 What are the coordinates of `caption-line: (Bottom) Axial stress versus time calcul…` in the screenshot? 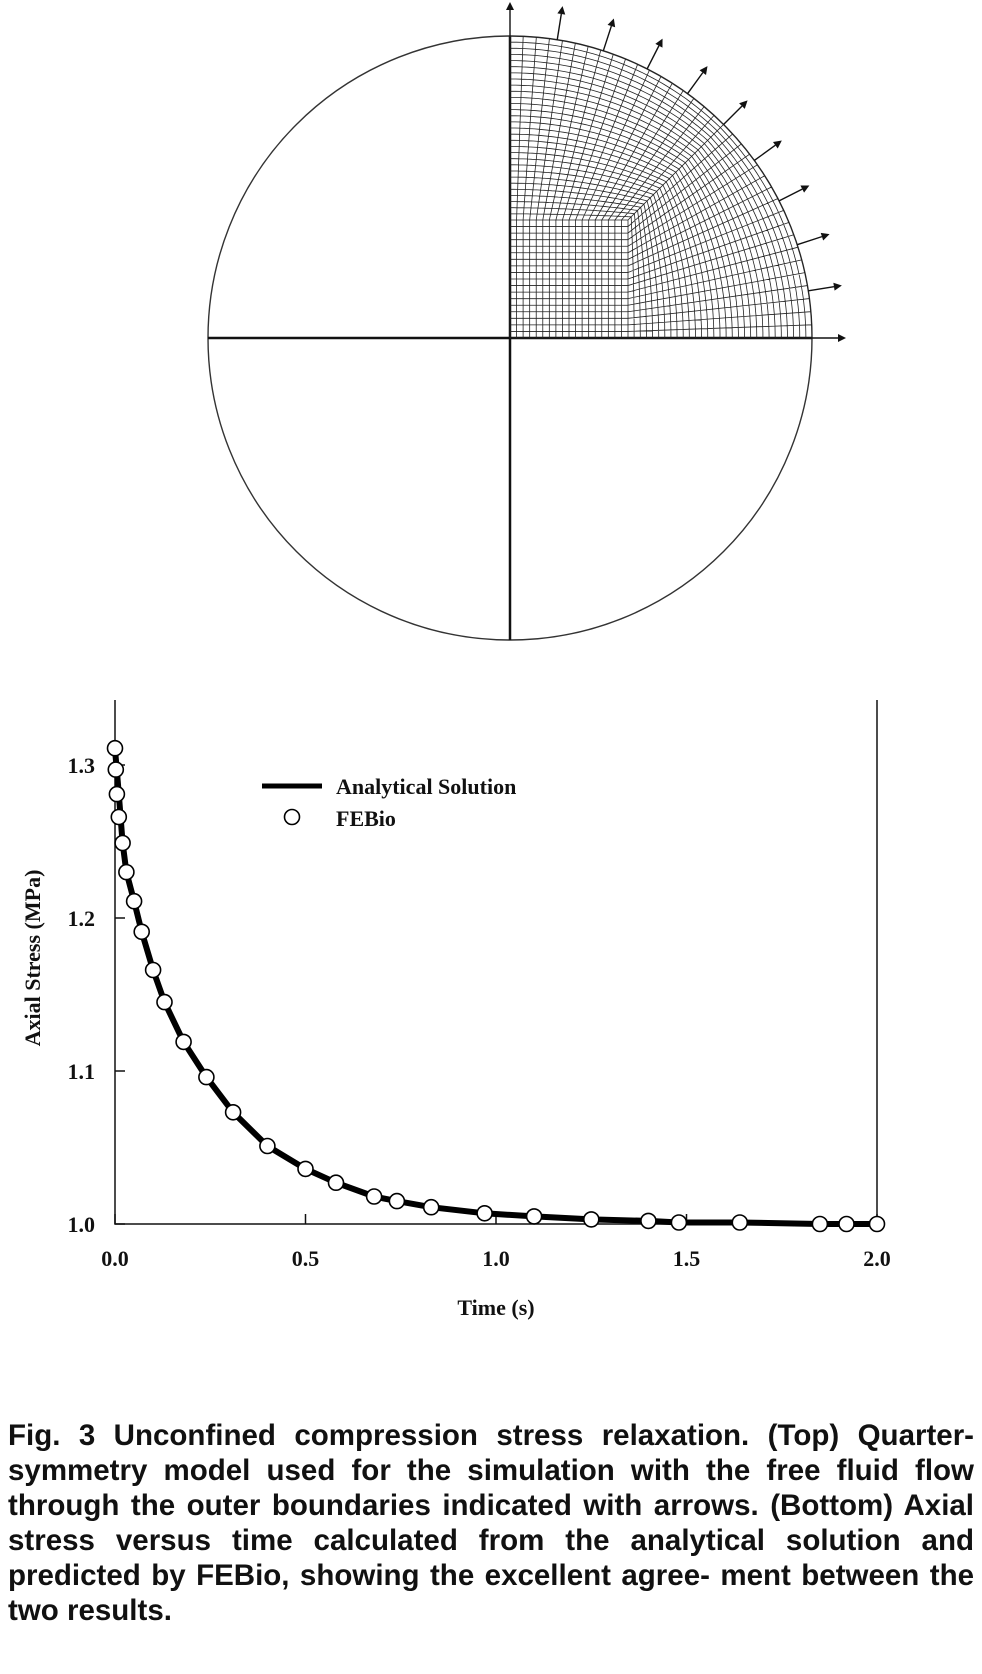 It's located at (491, 1523).